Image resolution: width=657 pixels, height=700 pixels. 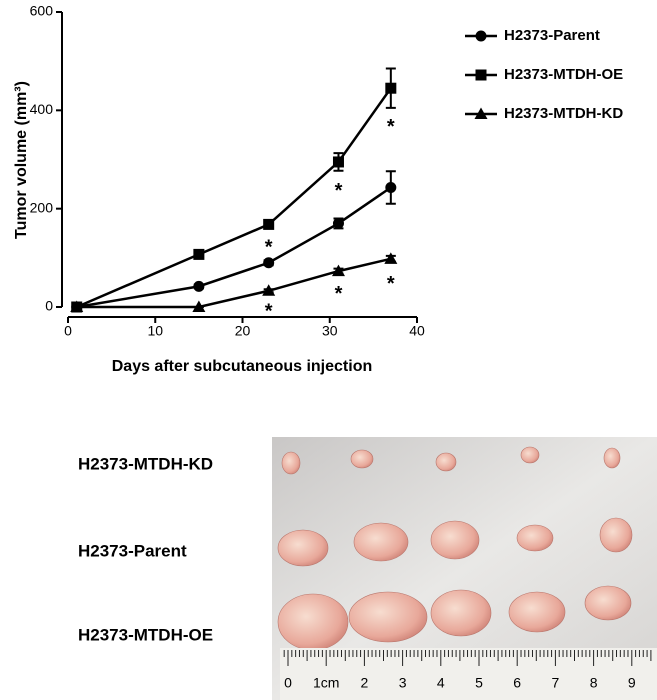 I want to click on x-tick-label: 30, so click(x=330, y=331).